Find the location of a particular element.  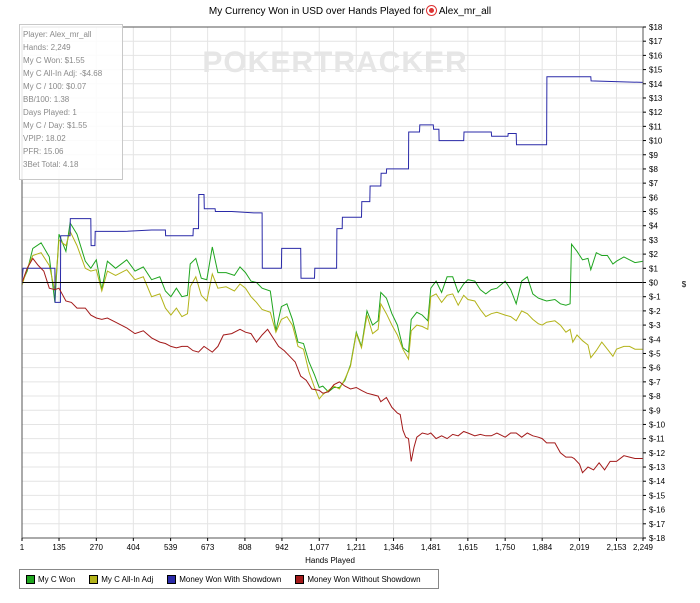

y-tick-label: $1 is located at coordinates (653, 268).